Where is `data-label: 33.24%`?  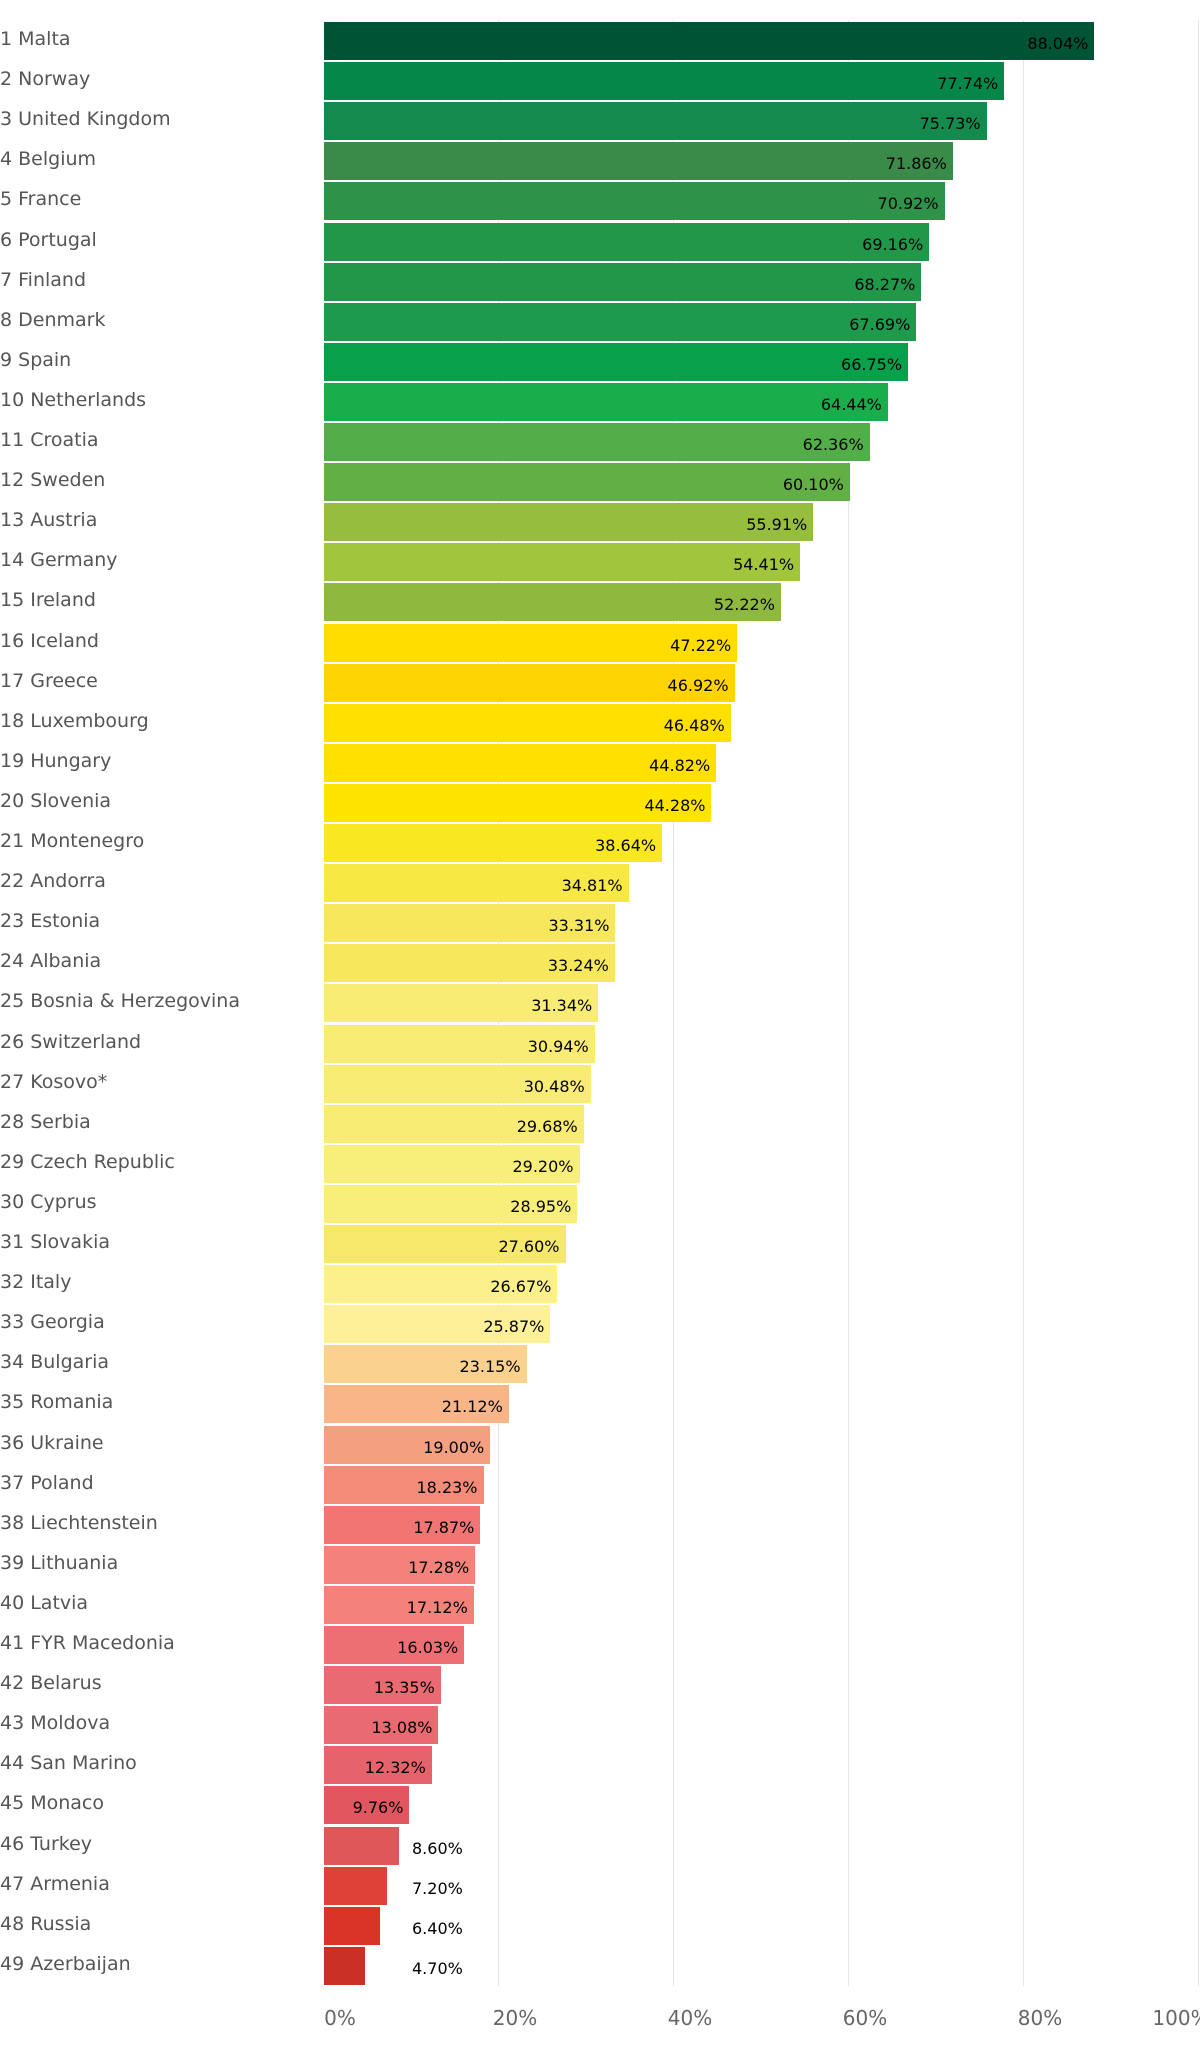 data-label: 33.24% is located at coordinates (578, 966).